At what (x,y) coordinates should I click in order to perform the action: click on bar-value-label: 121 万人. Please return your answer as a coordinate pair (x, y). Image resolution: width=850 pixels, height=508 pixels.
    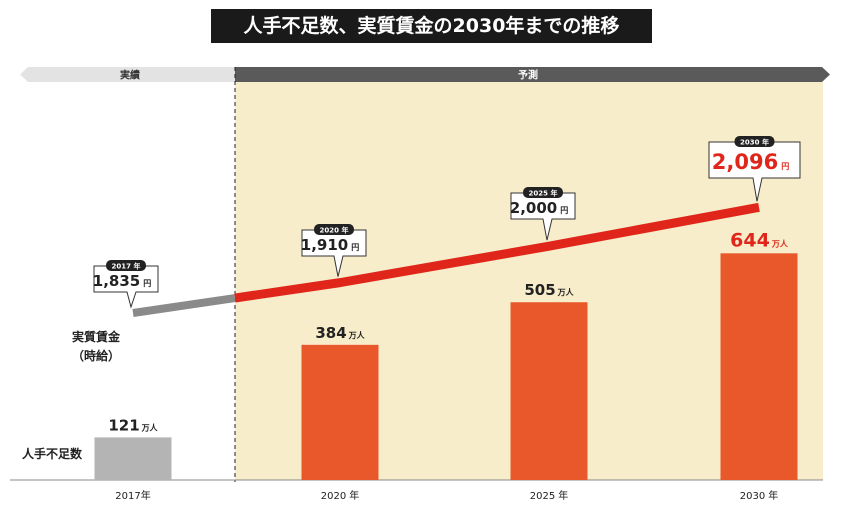
    Looking at the image, I should click on (133, 425).